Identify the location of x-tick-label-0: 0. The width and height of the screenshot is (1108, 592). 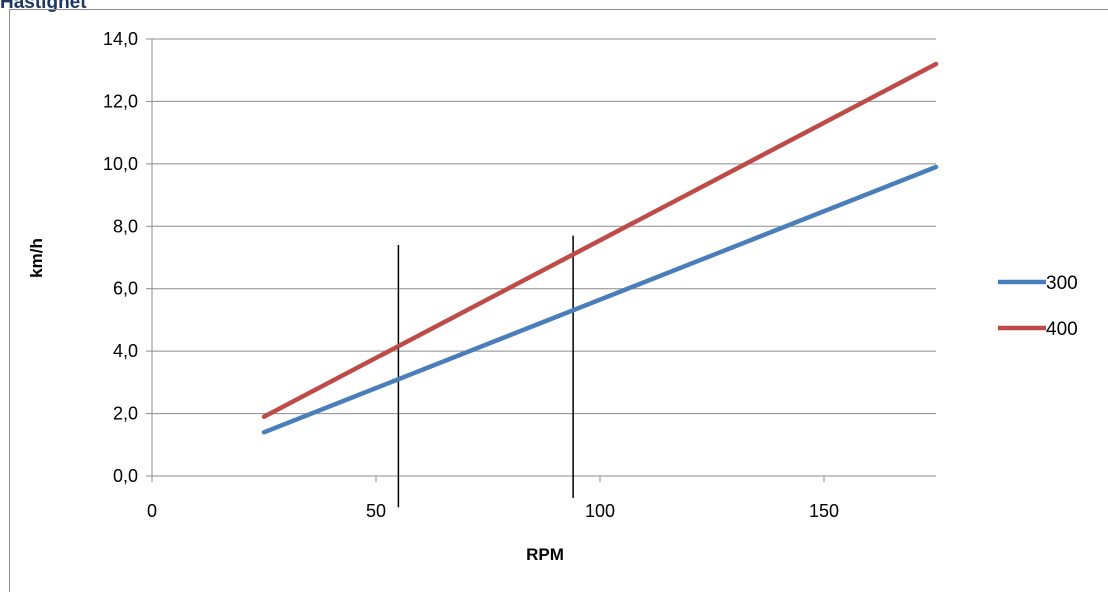
(152, 511).